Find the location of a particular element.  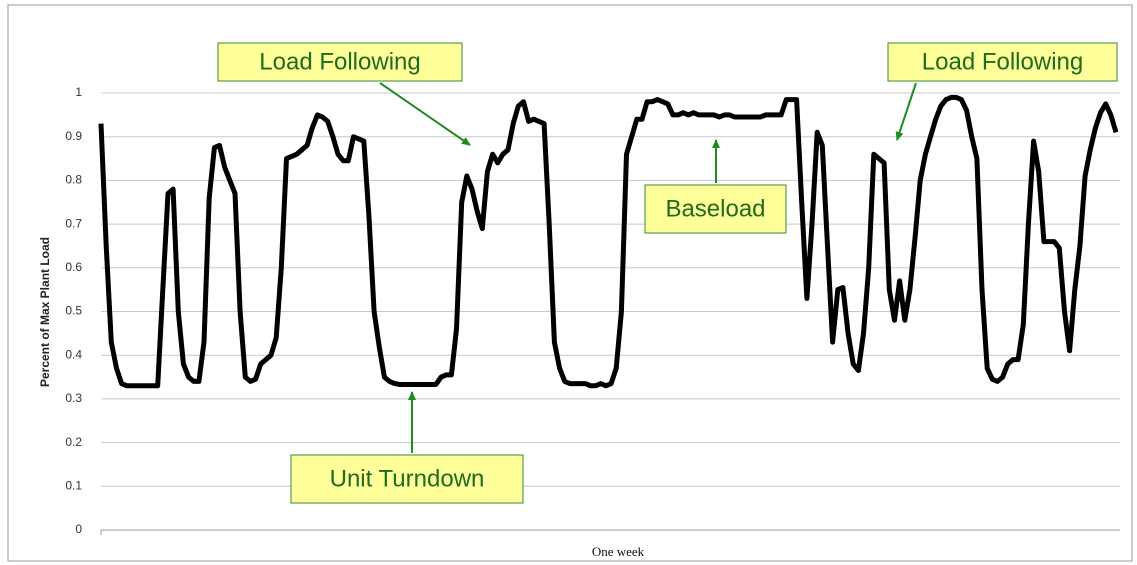

annotation-text: Unit Turndown is located at coordinates (407, 478).